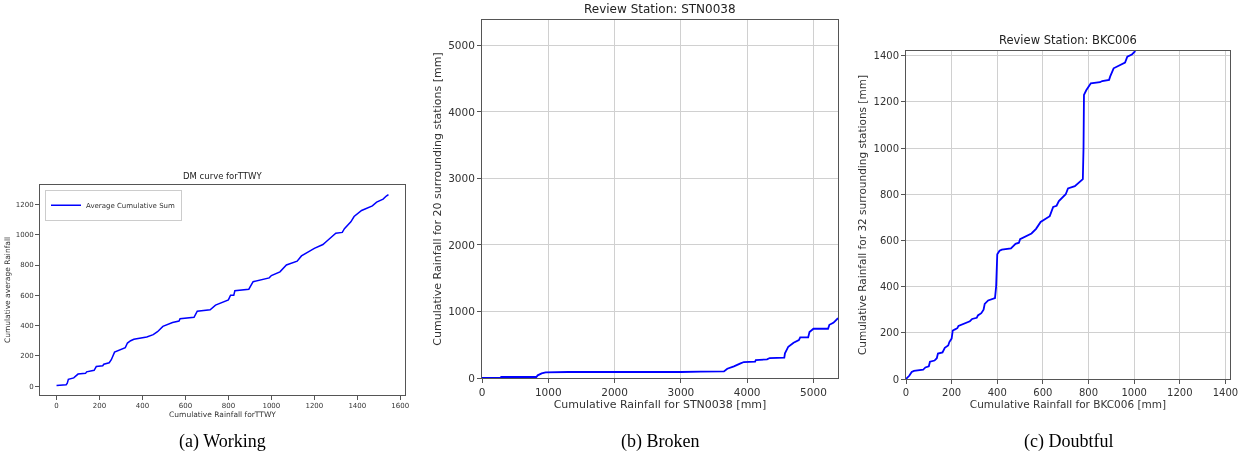 Image resolution: width=1250 pixels, height=463 pixels. What do you see at coordinates (1225, 392) in the screenshot?
I see `x-tick-label: 1400` at bounding box center [1225, 392].